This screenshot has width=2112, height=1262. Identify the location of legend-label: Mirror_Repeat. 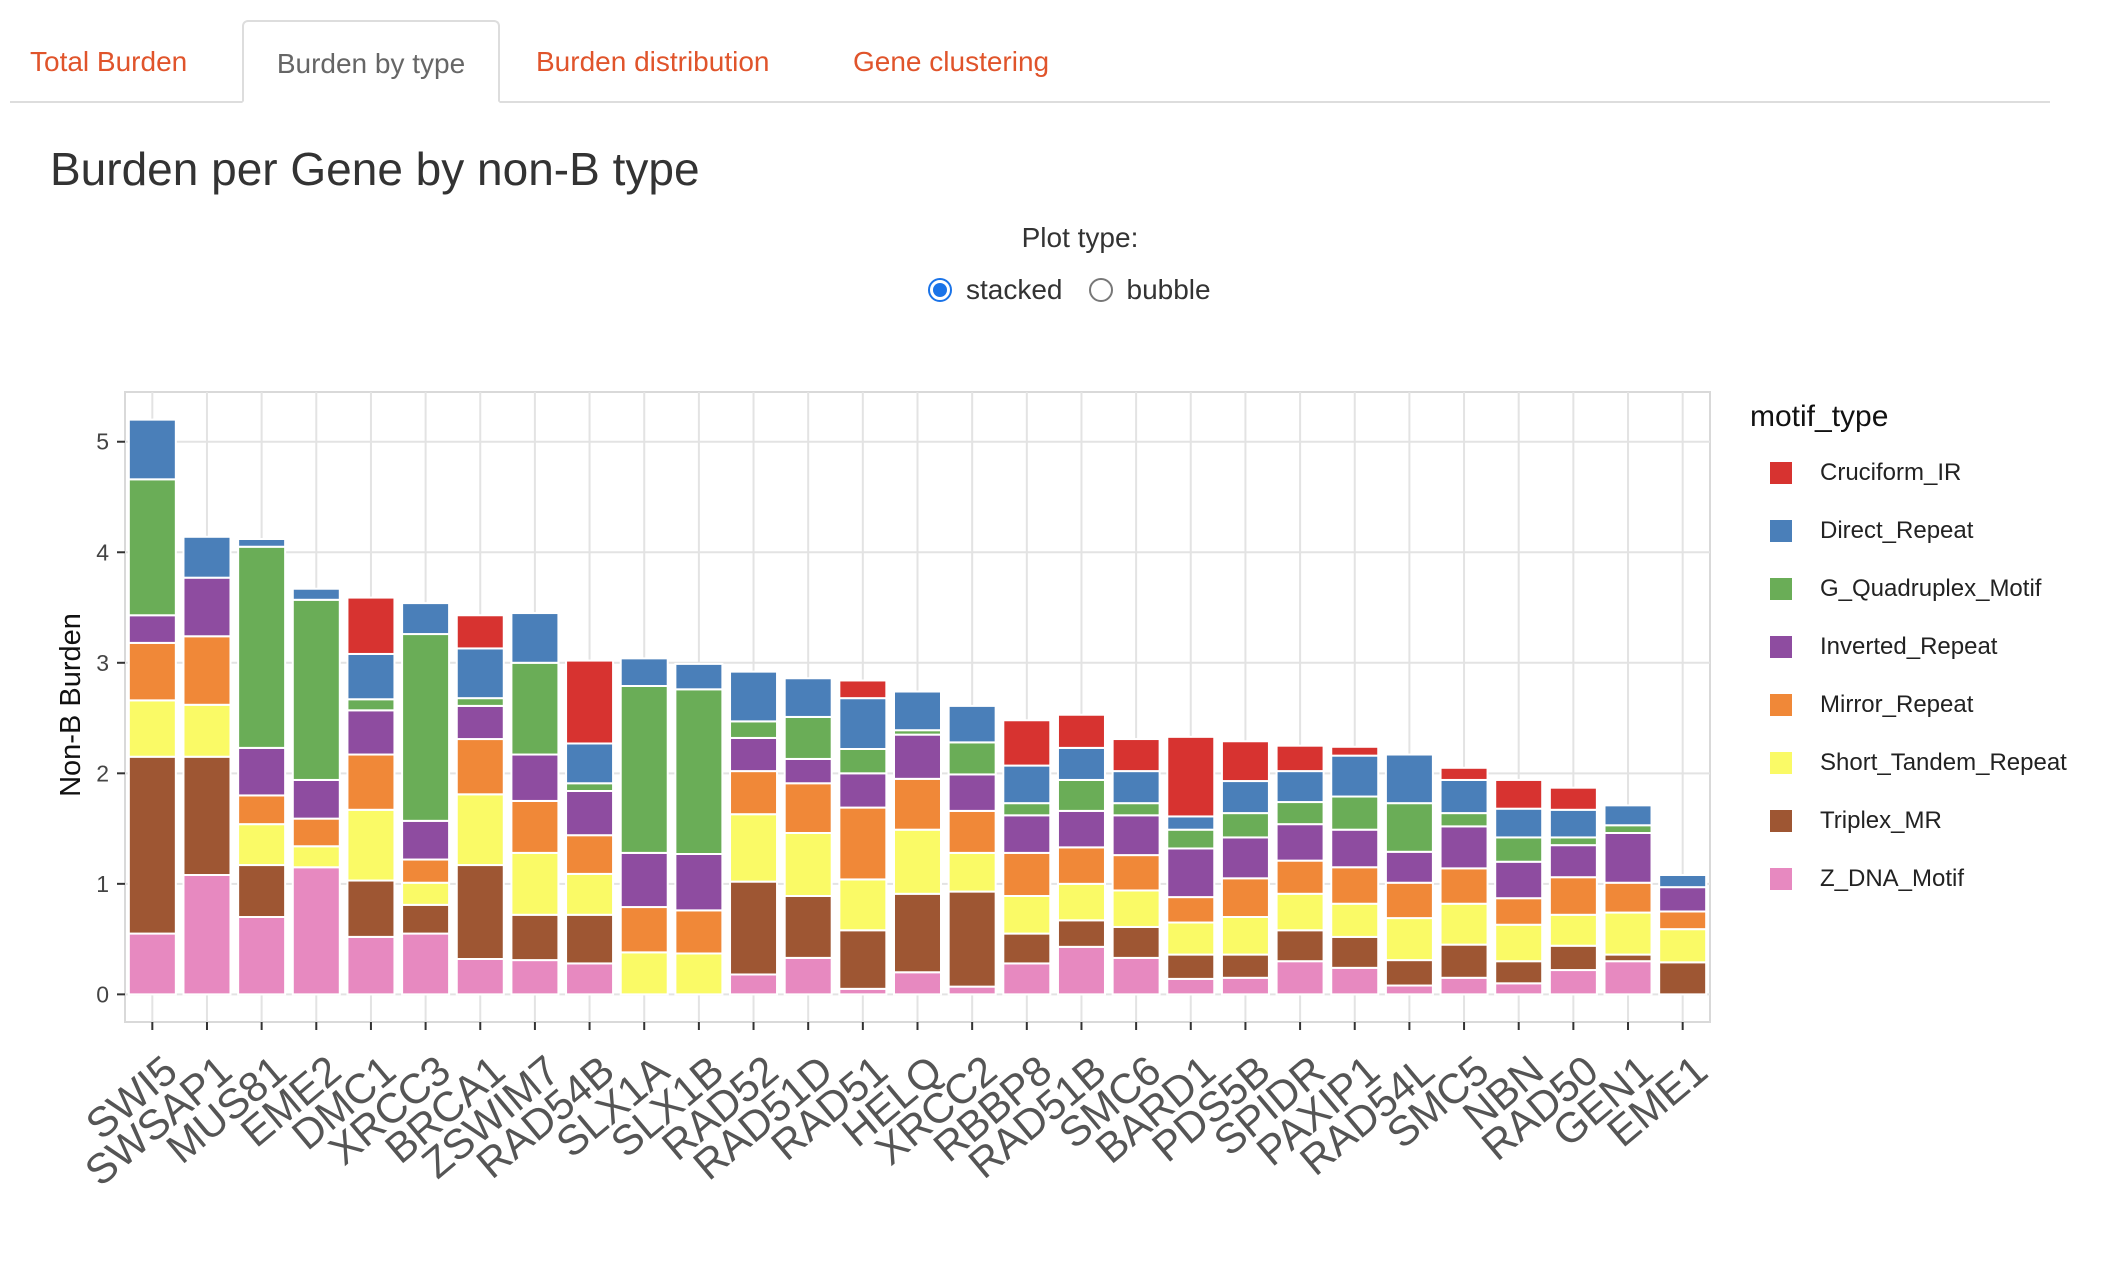
(1897, 704).